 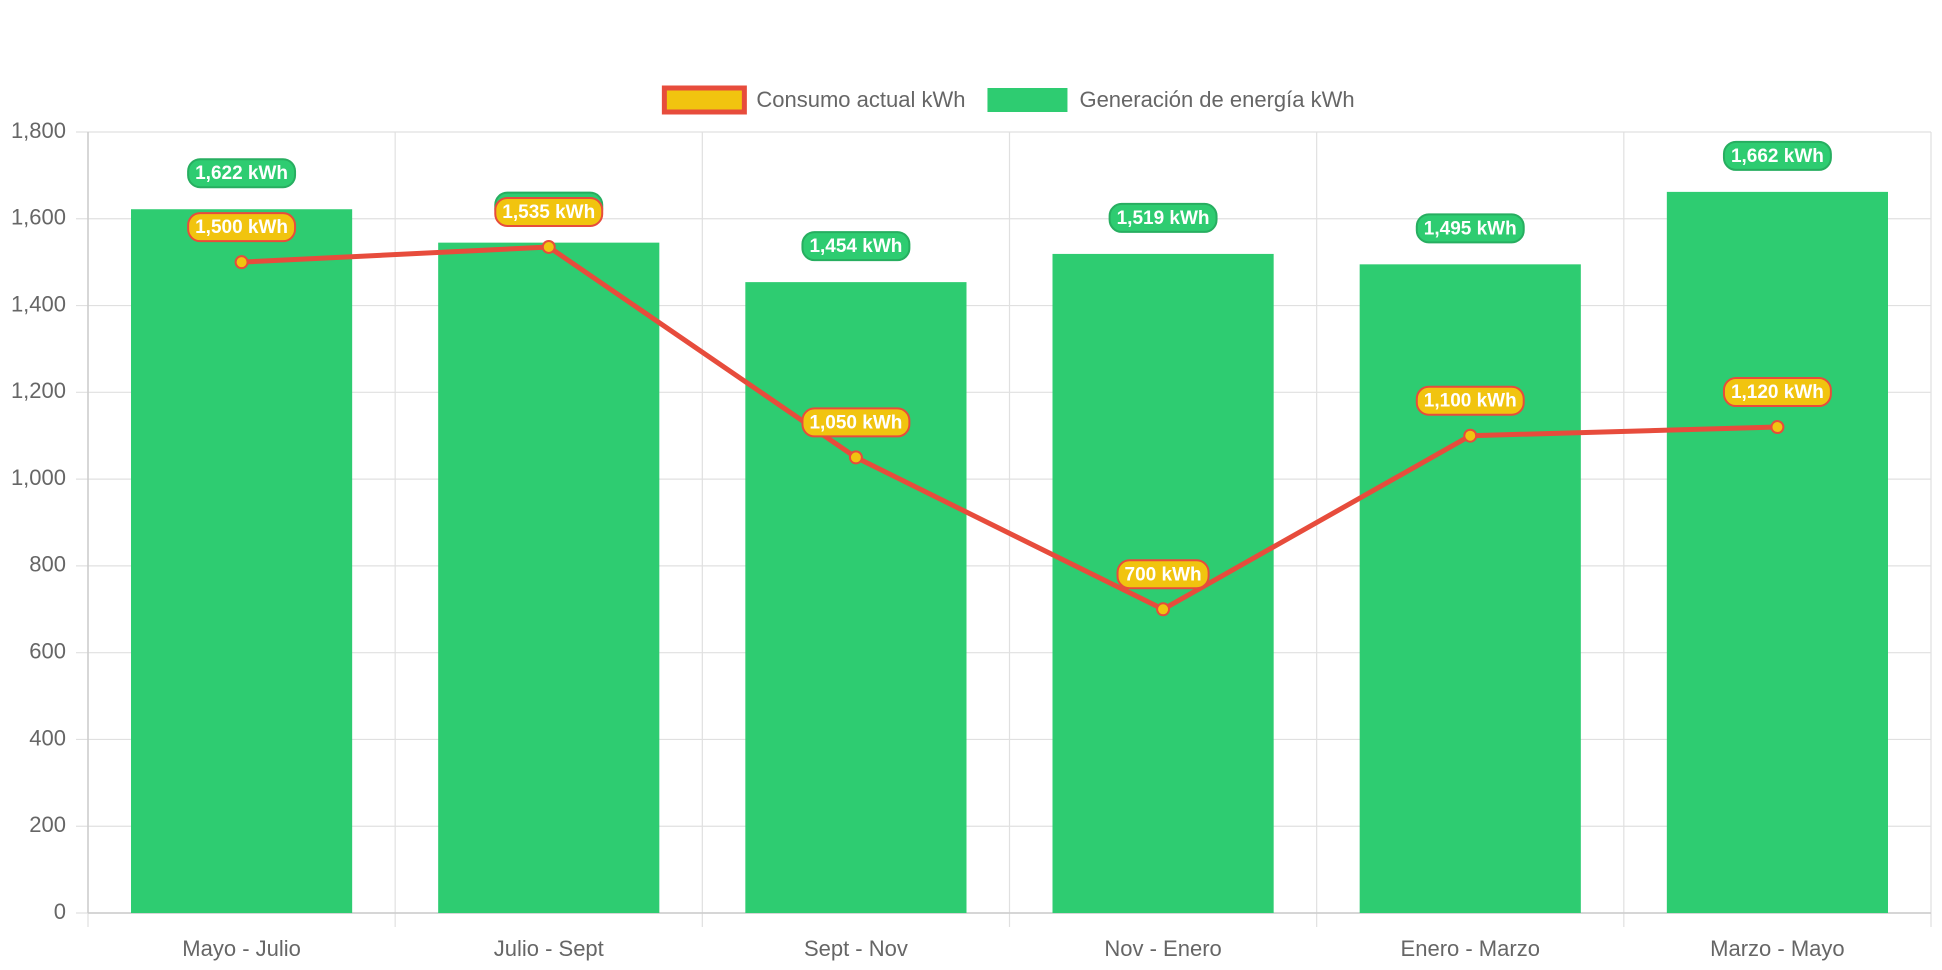 I want to click on legend-label: Generación de energía kWh, so click(x=1216, y=99).